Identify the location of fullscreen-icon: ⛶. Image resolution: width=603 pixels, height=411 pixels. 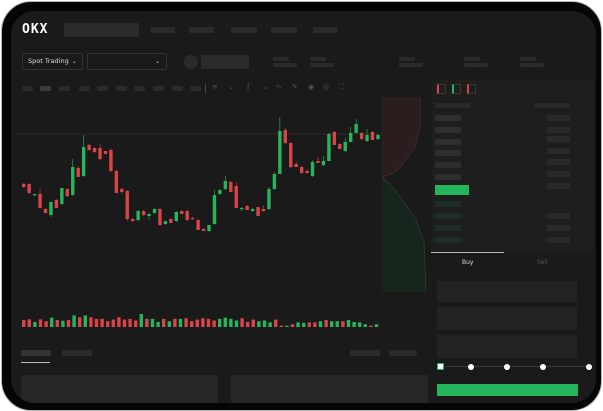
(341, 87).